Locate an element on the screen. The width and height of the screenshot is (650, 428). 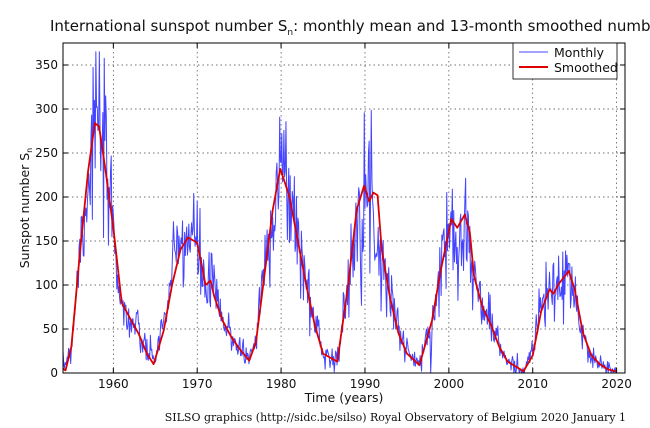
y-axis-label-text: Sunspot number is located at coordinates (24, 216).